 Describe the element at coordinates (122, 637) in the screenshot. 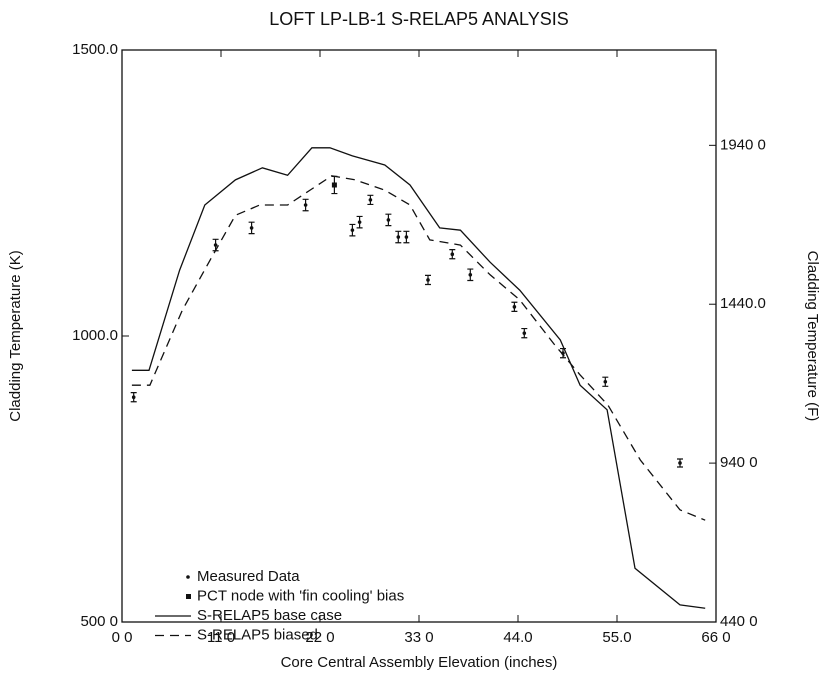

I see `x-tick-label: 0 0` at that location.